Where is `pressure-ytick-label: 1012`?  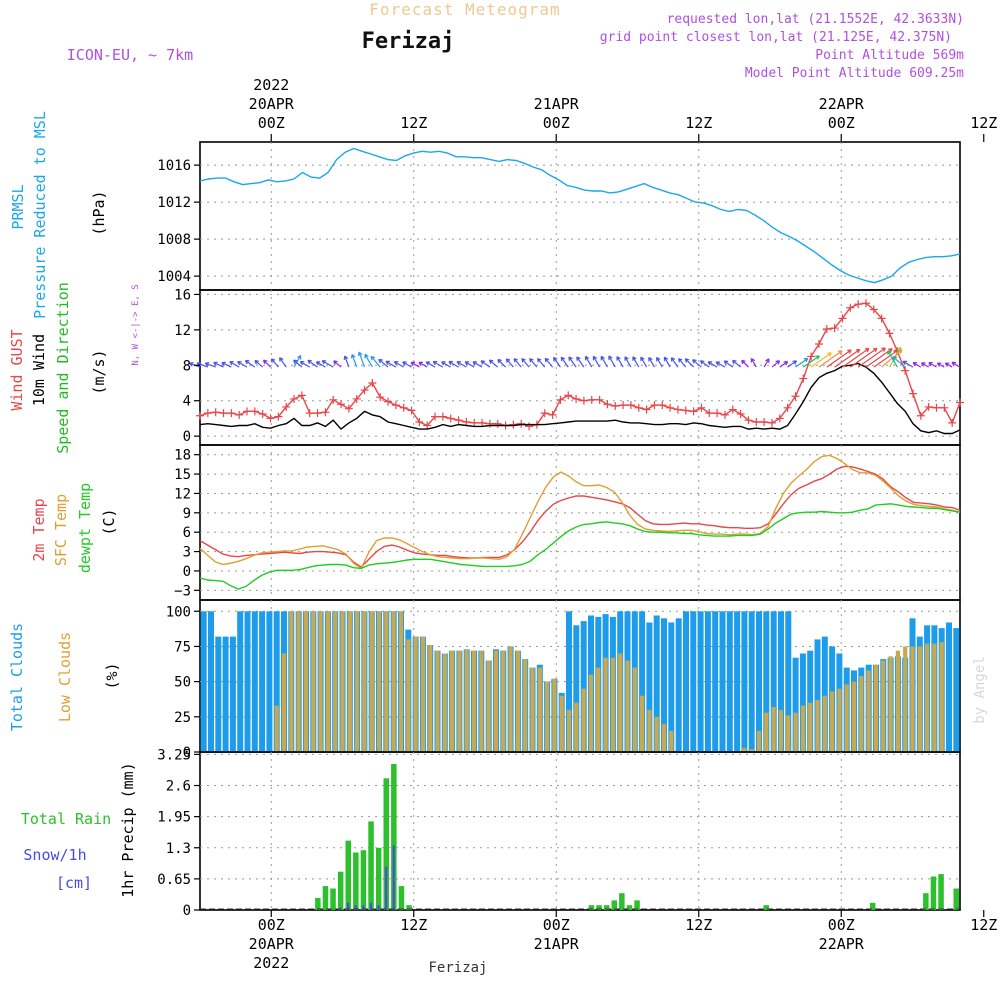
pressure-ytick-label: 1012 is located at coordinates (174, 203).